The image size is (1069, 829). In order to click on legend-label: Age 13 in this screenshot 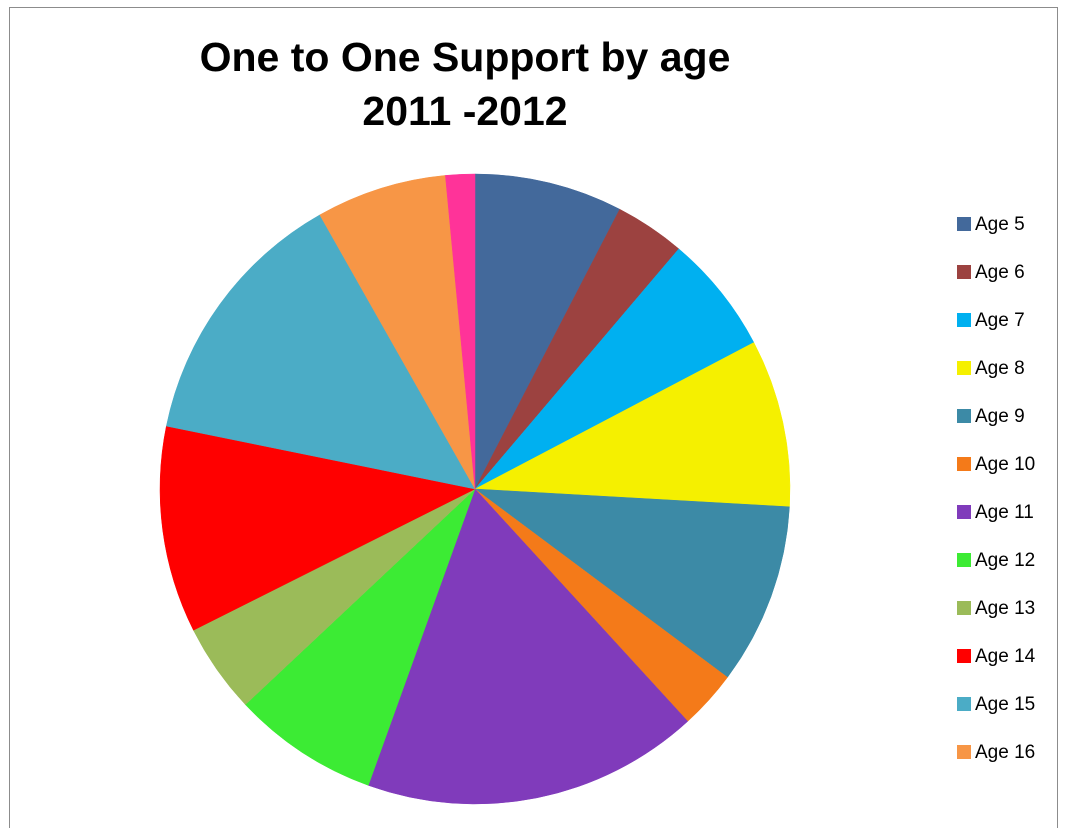, I will do `click(1005, 608)`.